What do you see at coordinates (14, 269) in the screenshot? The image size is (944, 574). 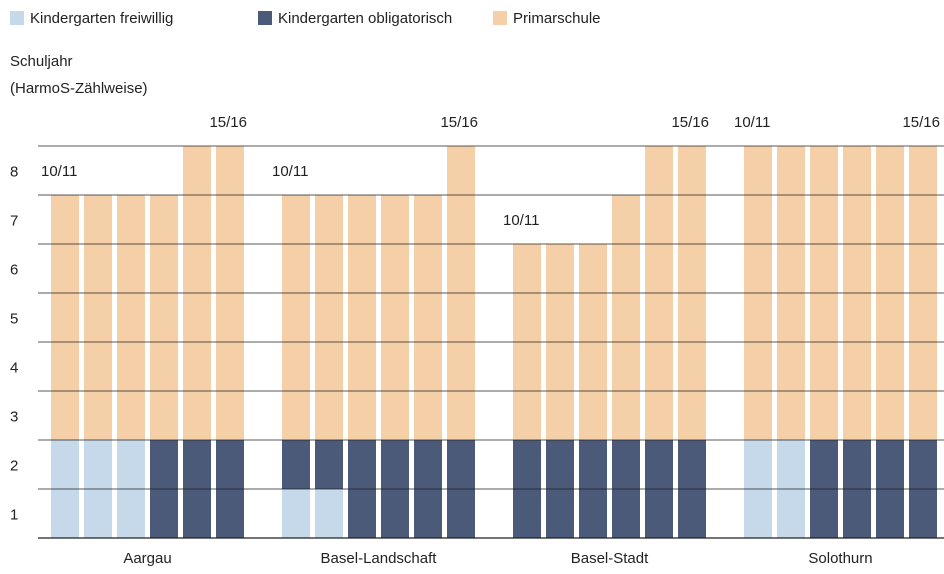 I see `y-tick-label: 6` at bounding box center [14, 269].